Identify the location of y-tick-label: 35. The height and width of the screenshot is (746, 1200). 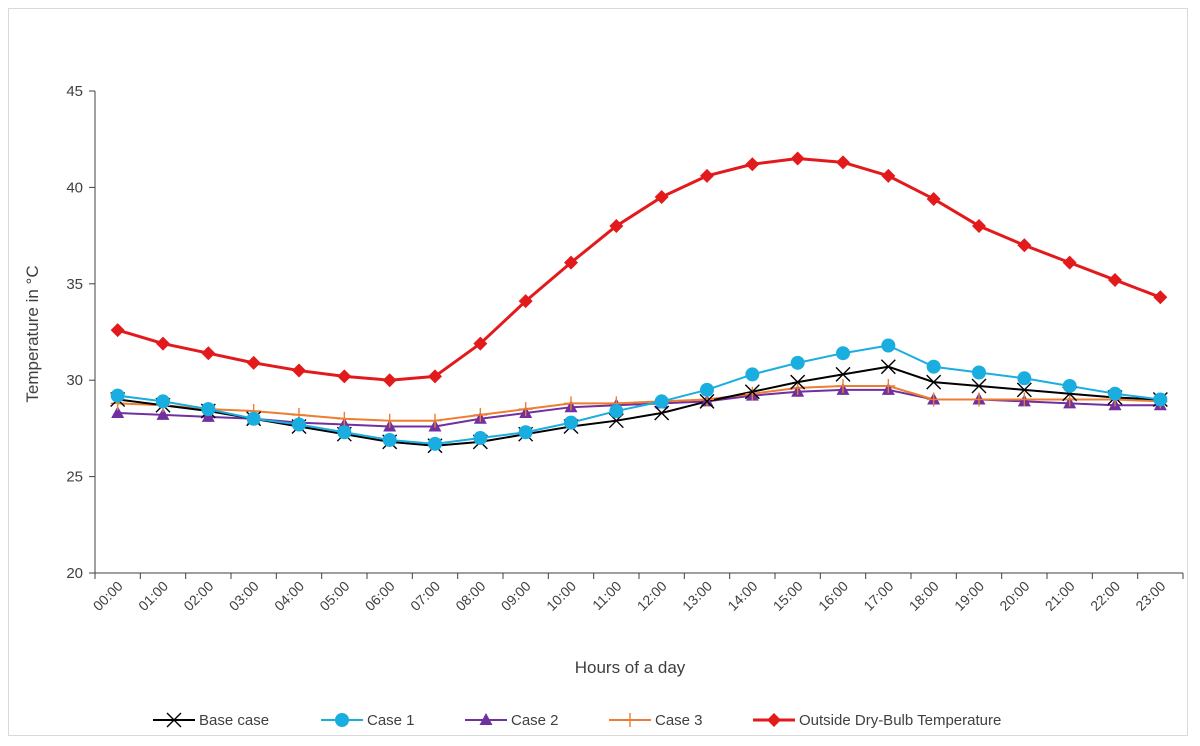
(74, 284).